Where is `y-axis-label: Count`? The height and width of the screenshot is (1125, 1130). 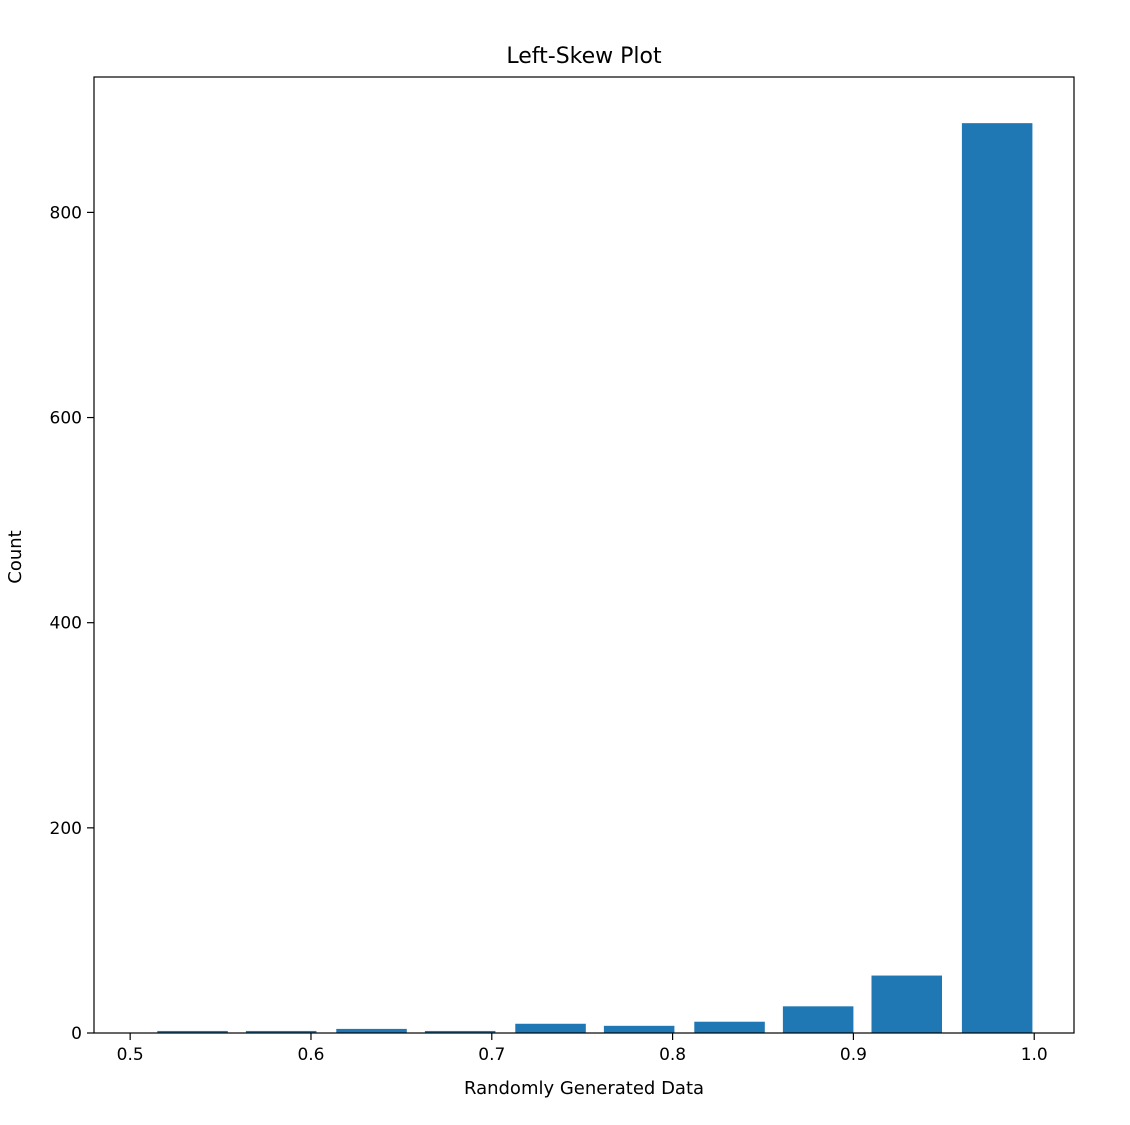
y-axis-label: Count is located at coordinates (15, 556).